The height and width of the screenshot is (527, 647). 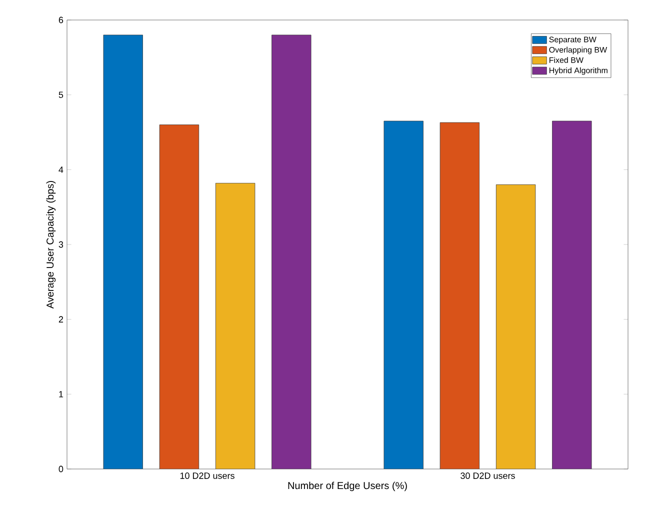 What do you see at coordinates (61, 95) in the screenshot?
I see `y-tick-label: 5` at bounding box center [61, 95].